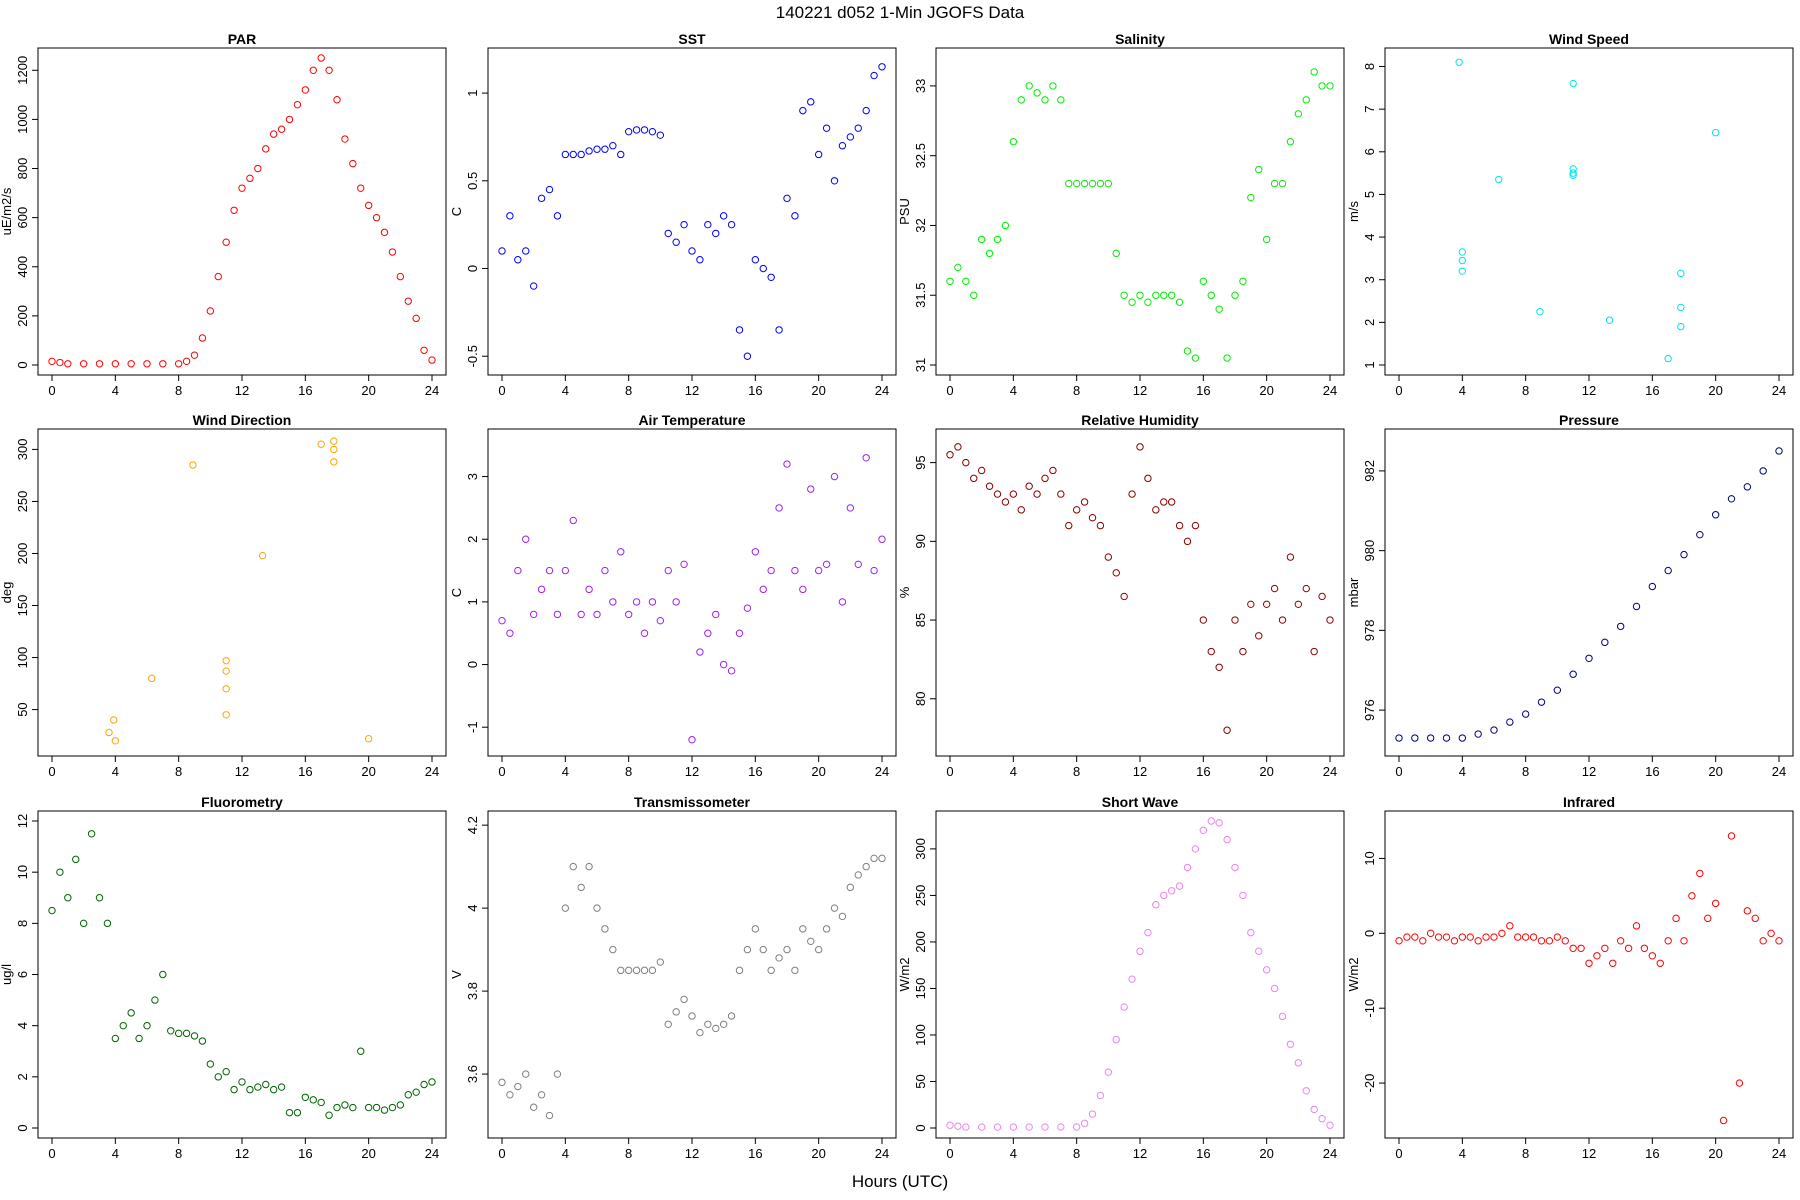  I want to click on y-tick-label: 8, so click(1369, 66).